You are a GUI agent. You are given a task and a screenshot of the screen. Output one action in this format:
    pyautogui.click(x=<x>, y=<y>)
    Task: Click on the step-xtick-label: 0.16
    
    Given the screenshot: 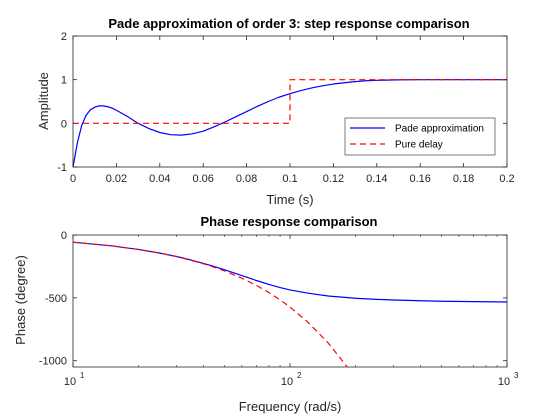 What is the action you would take?
    pyautogui.click(x=419, y=179)
    